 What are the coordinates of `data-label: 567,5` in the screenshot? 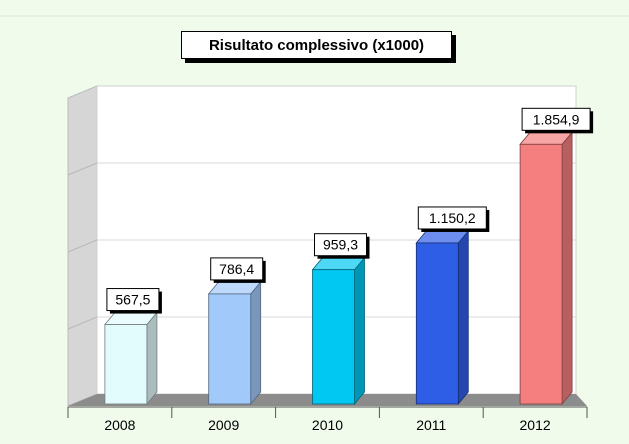 It's located at (132, 300).